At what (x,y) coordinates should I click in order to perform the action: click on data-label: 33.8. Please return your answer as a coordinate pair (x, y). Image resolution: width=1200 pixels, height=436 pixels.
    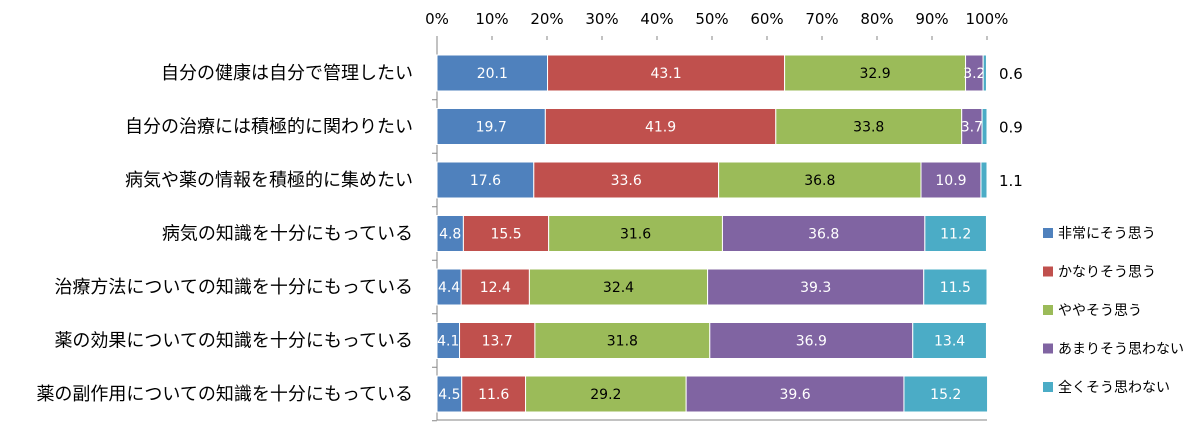
    Looking at the image, I should click on (868, 128).